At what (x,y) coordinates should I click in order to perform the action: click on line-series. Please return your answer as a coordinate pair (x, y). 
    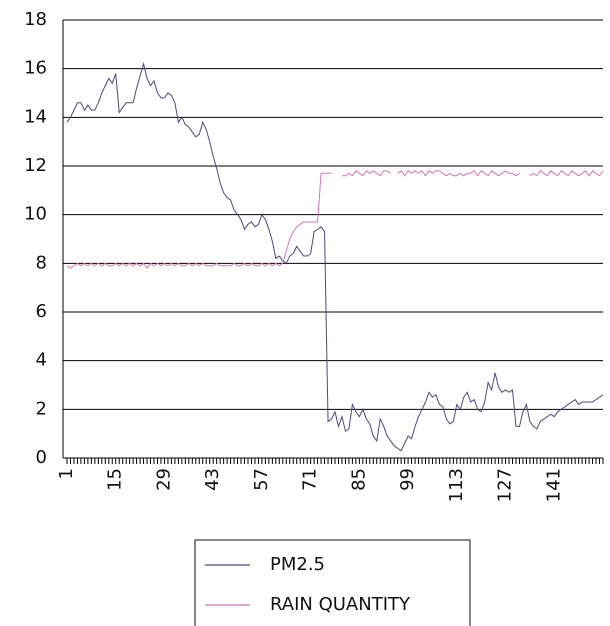
    Looking at the image, I should click on (335, 220).